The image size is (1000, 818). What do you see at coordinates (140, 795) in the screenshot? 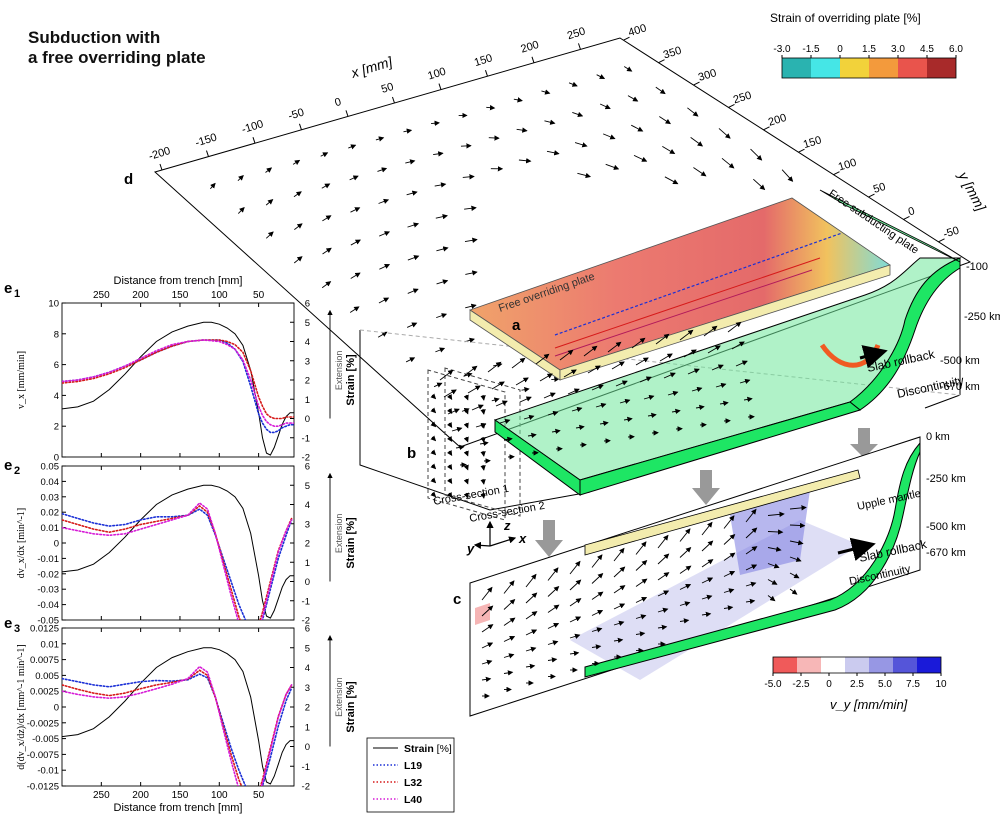
I see `x-tick-label-bottom: 200` at bounding box center [140, 795].